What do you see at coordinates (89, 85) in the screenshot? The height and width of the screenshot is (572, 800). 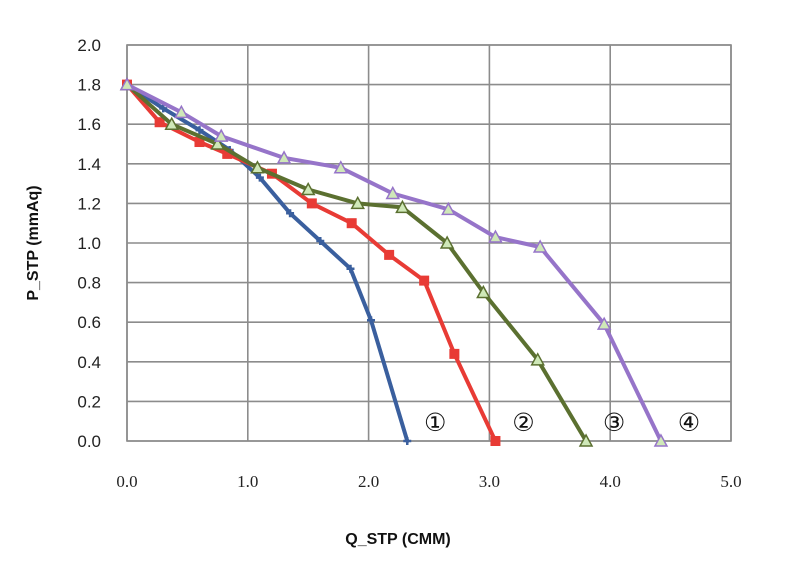 I see `y-tick-label: 1.8` at bounding box center [89, 85].